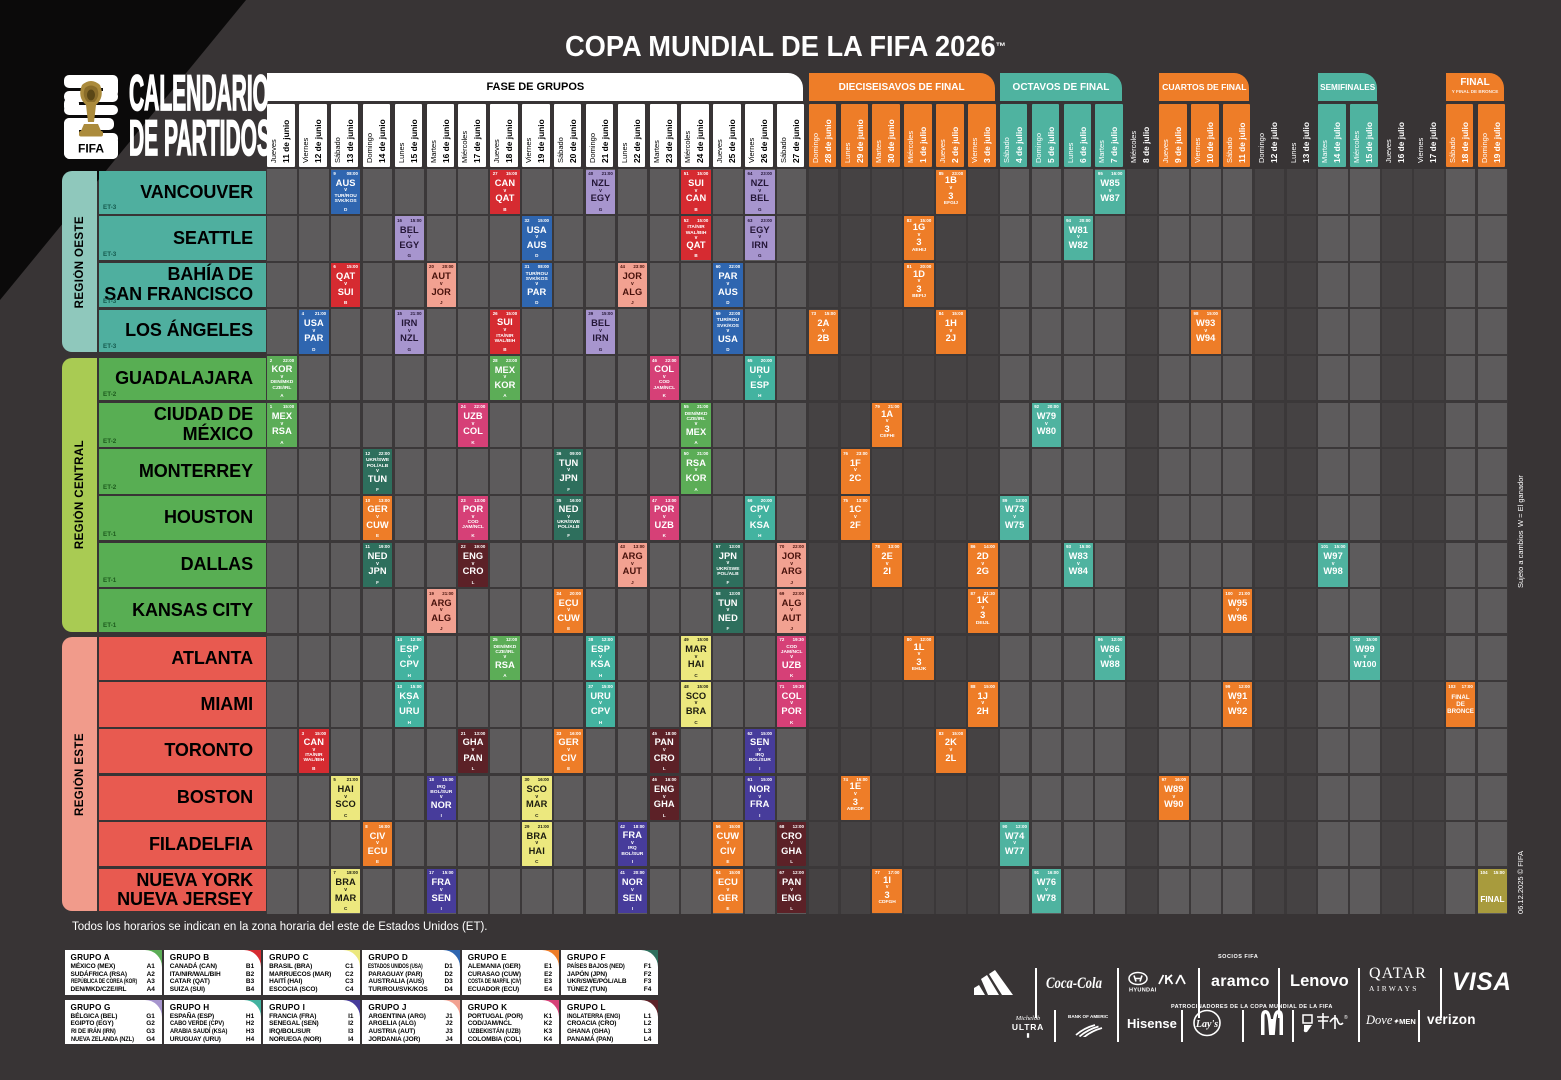 This screenshot has height=1080, width=1561. What do you see at coordinates (1088, 1016) in the screenshot?
I see `svg-text: BANK OF AMERICA` at bounding box center [1088, 1016].